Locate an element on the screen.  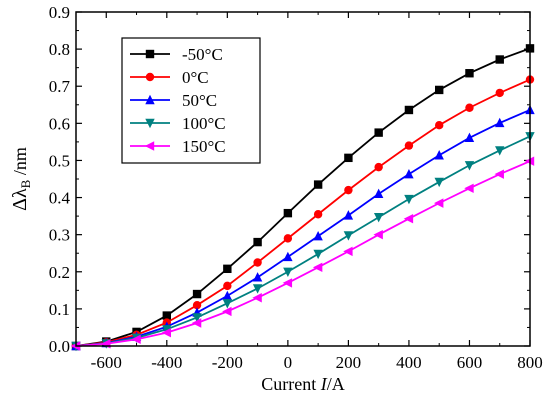
y-tick-label: 0.7 is located at coordinates (60, 86).